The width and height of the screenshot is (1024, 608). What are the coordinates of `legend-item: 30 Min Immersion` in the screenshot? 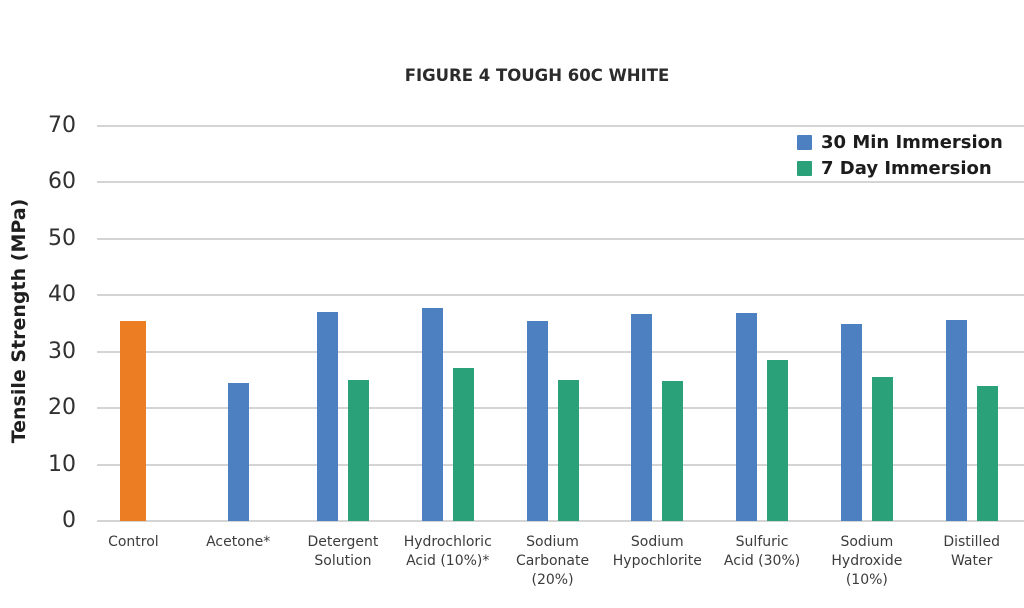 It's located at (900, 142).